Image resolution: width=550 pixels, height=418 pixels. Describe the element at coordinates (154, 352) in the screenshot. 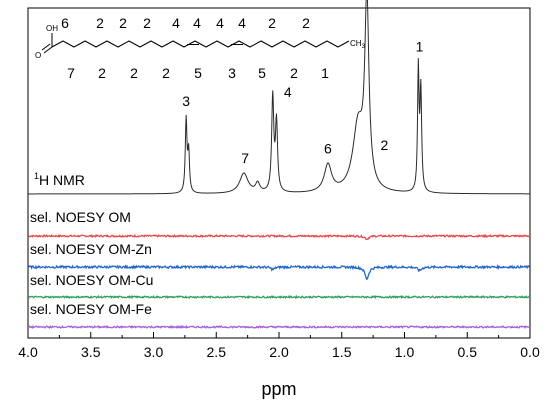

I see `x-tick-label: 3.0` at that location.